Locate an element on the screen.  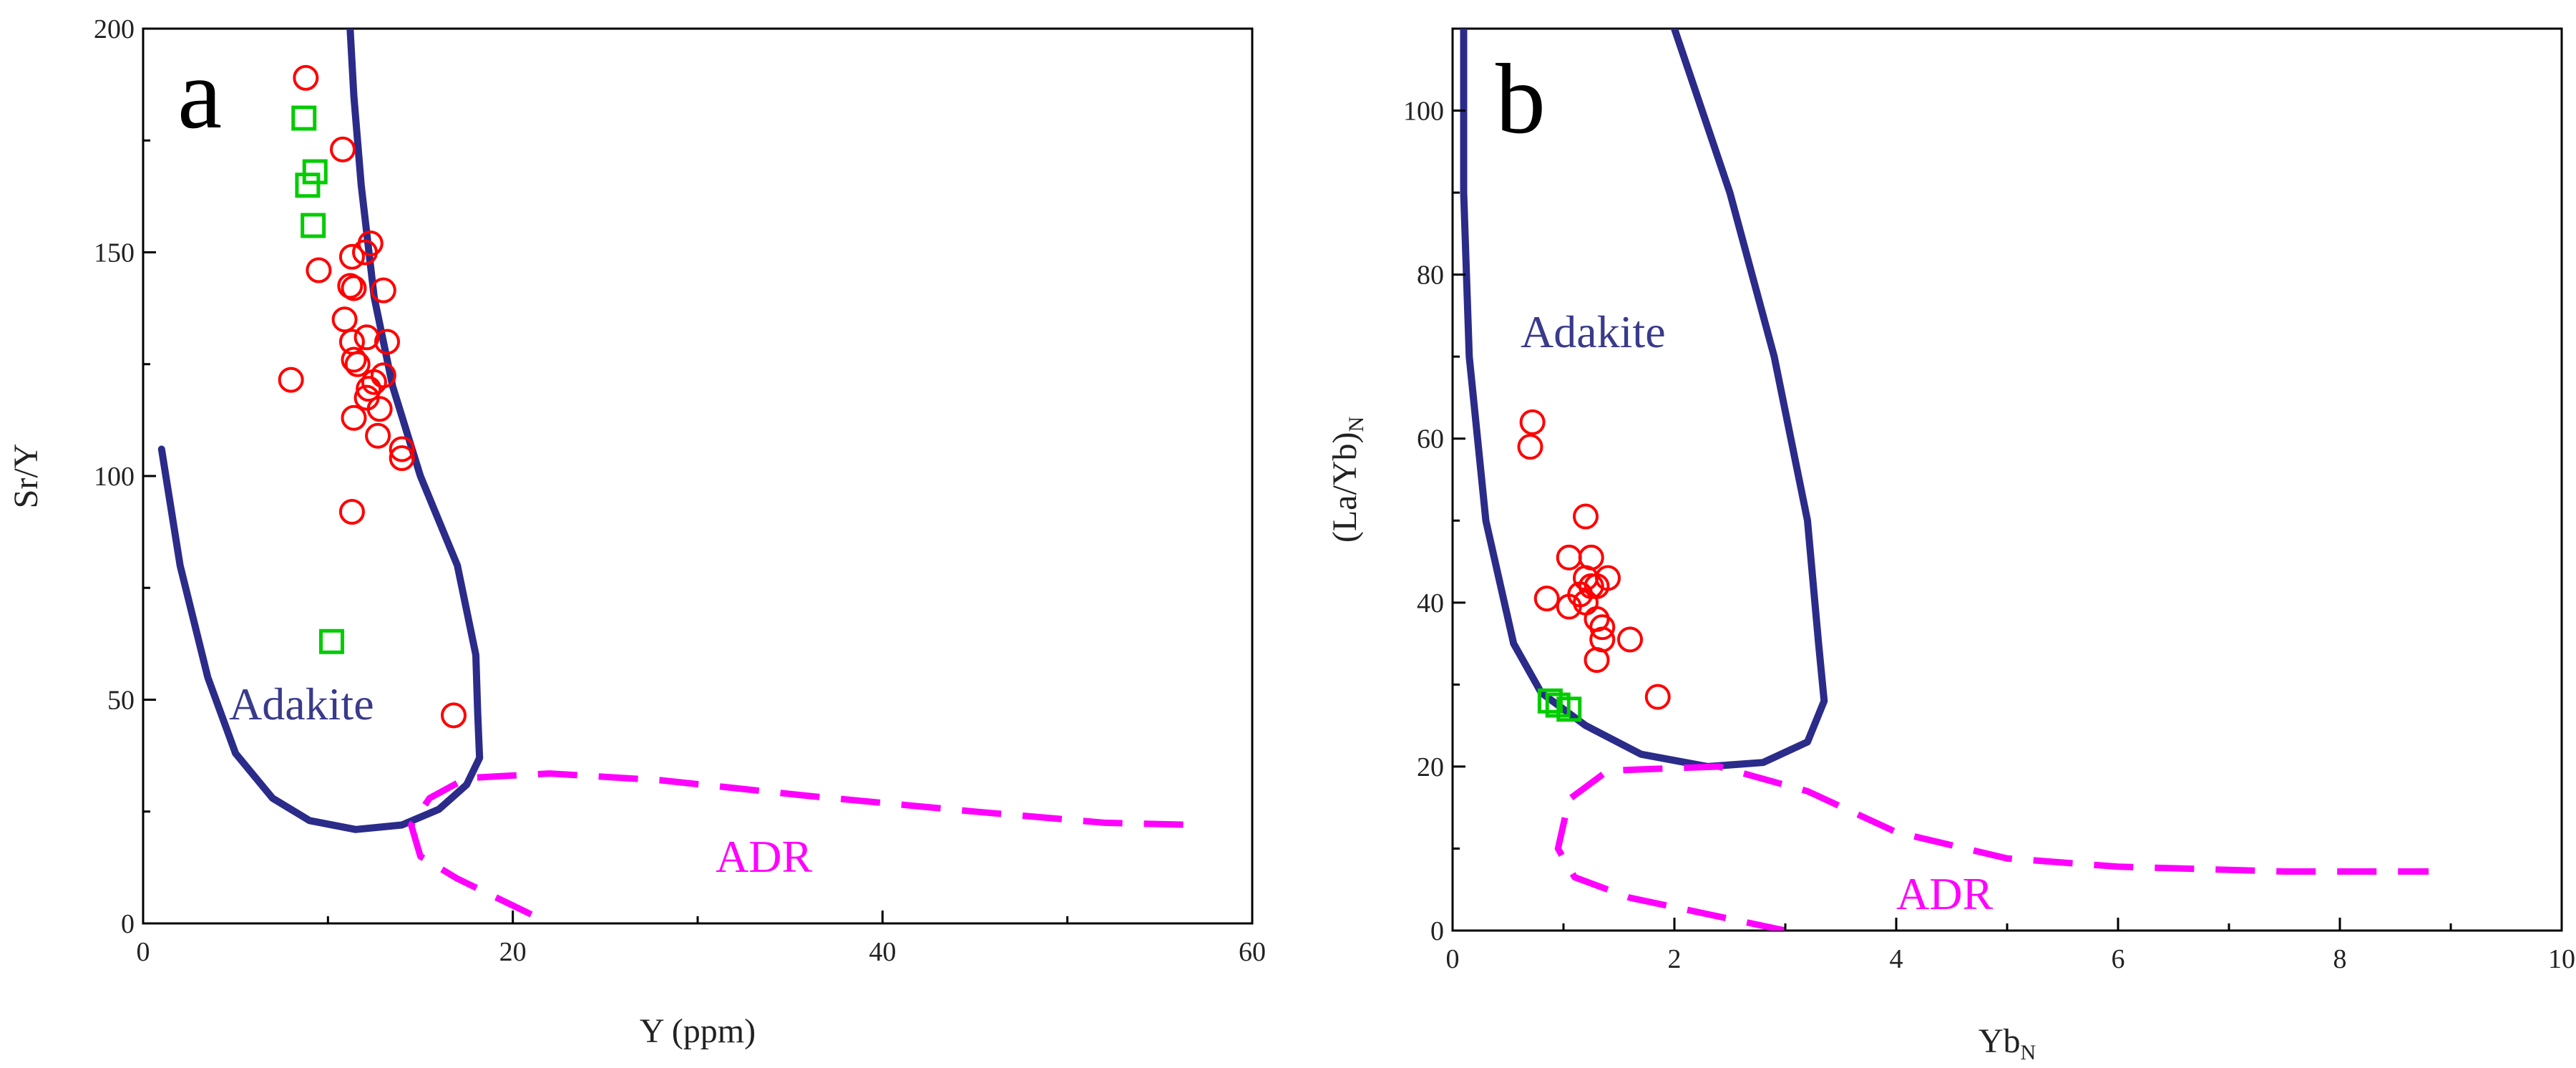
y-tick-label: 50 is located at coordinates (121, 701).